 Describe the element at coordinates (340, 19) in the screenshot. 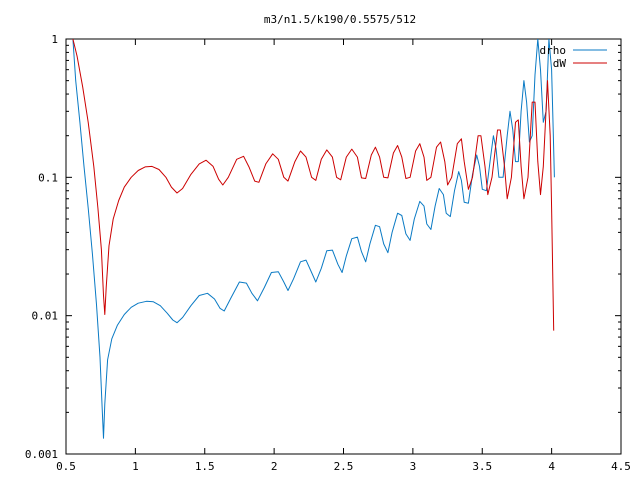

I see `chart-title: m3/n1.5/k190/0.5575/512` at that location.